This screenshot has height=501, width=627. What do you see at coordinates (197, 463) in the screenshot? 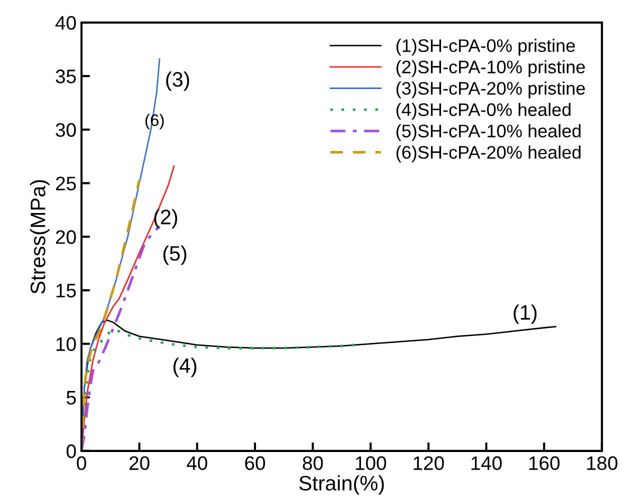
I see `x-tick-label: 40` at bounding box center [197, 463].